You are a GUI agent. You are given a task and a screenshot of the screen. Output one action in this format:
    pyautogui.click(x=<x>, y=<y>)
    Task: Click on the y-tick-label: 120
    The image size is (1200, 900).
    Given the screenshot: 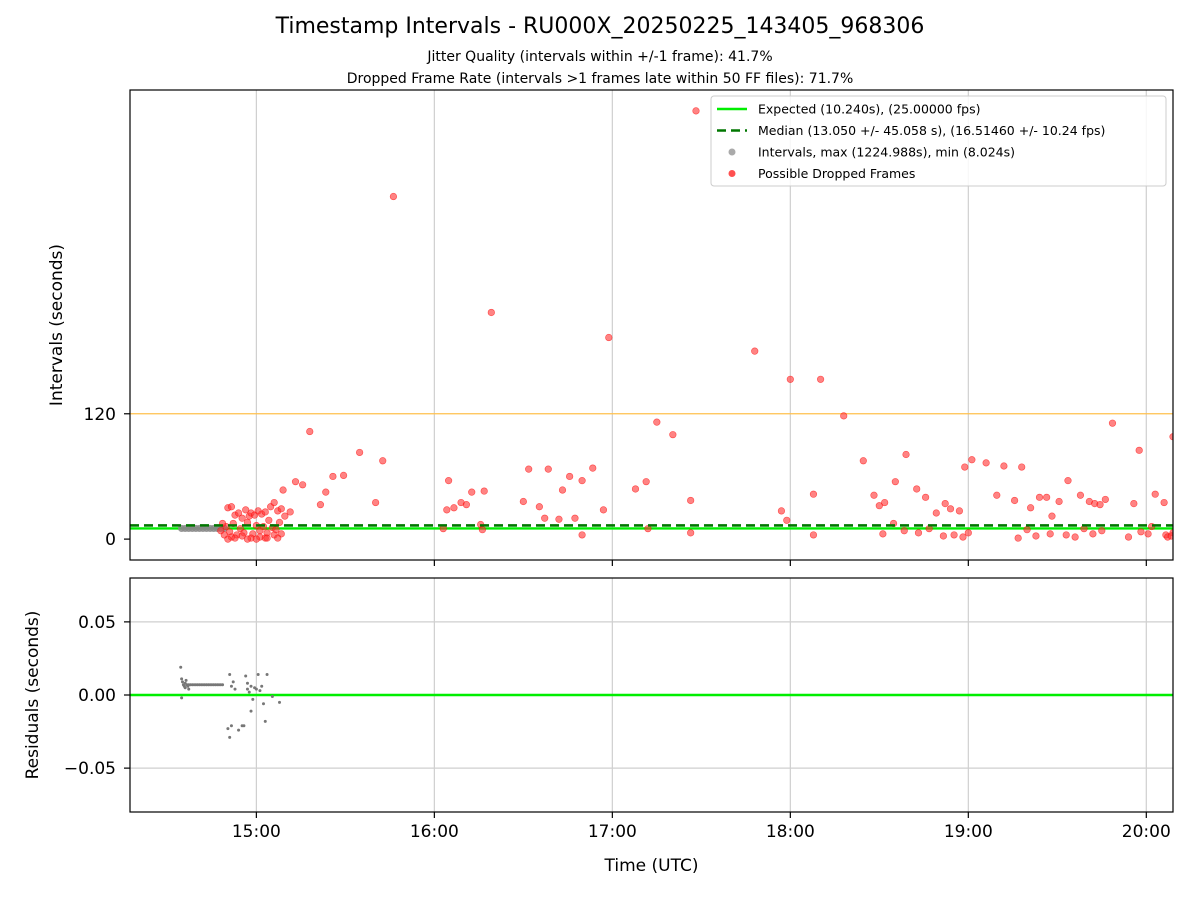 What is the action you would take?
    pyautogui.click(x=100, y=415)
    